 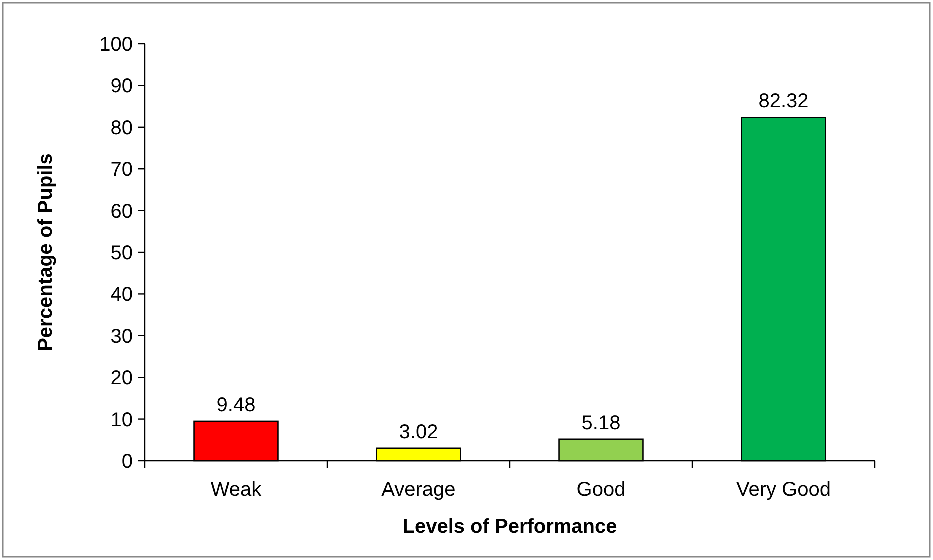 I want to click on y-axis-title: Percentage of Pupils, so click(x=46, y=253).